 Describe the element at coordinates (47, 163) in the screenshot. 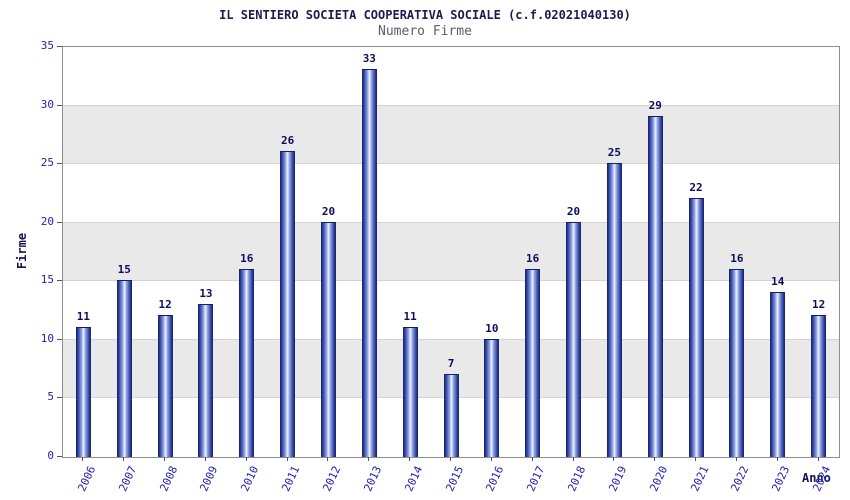

I see `y-tick-label: 25` at that location.